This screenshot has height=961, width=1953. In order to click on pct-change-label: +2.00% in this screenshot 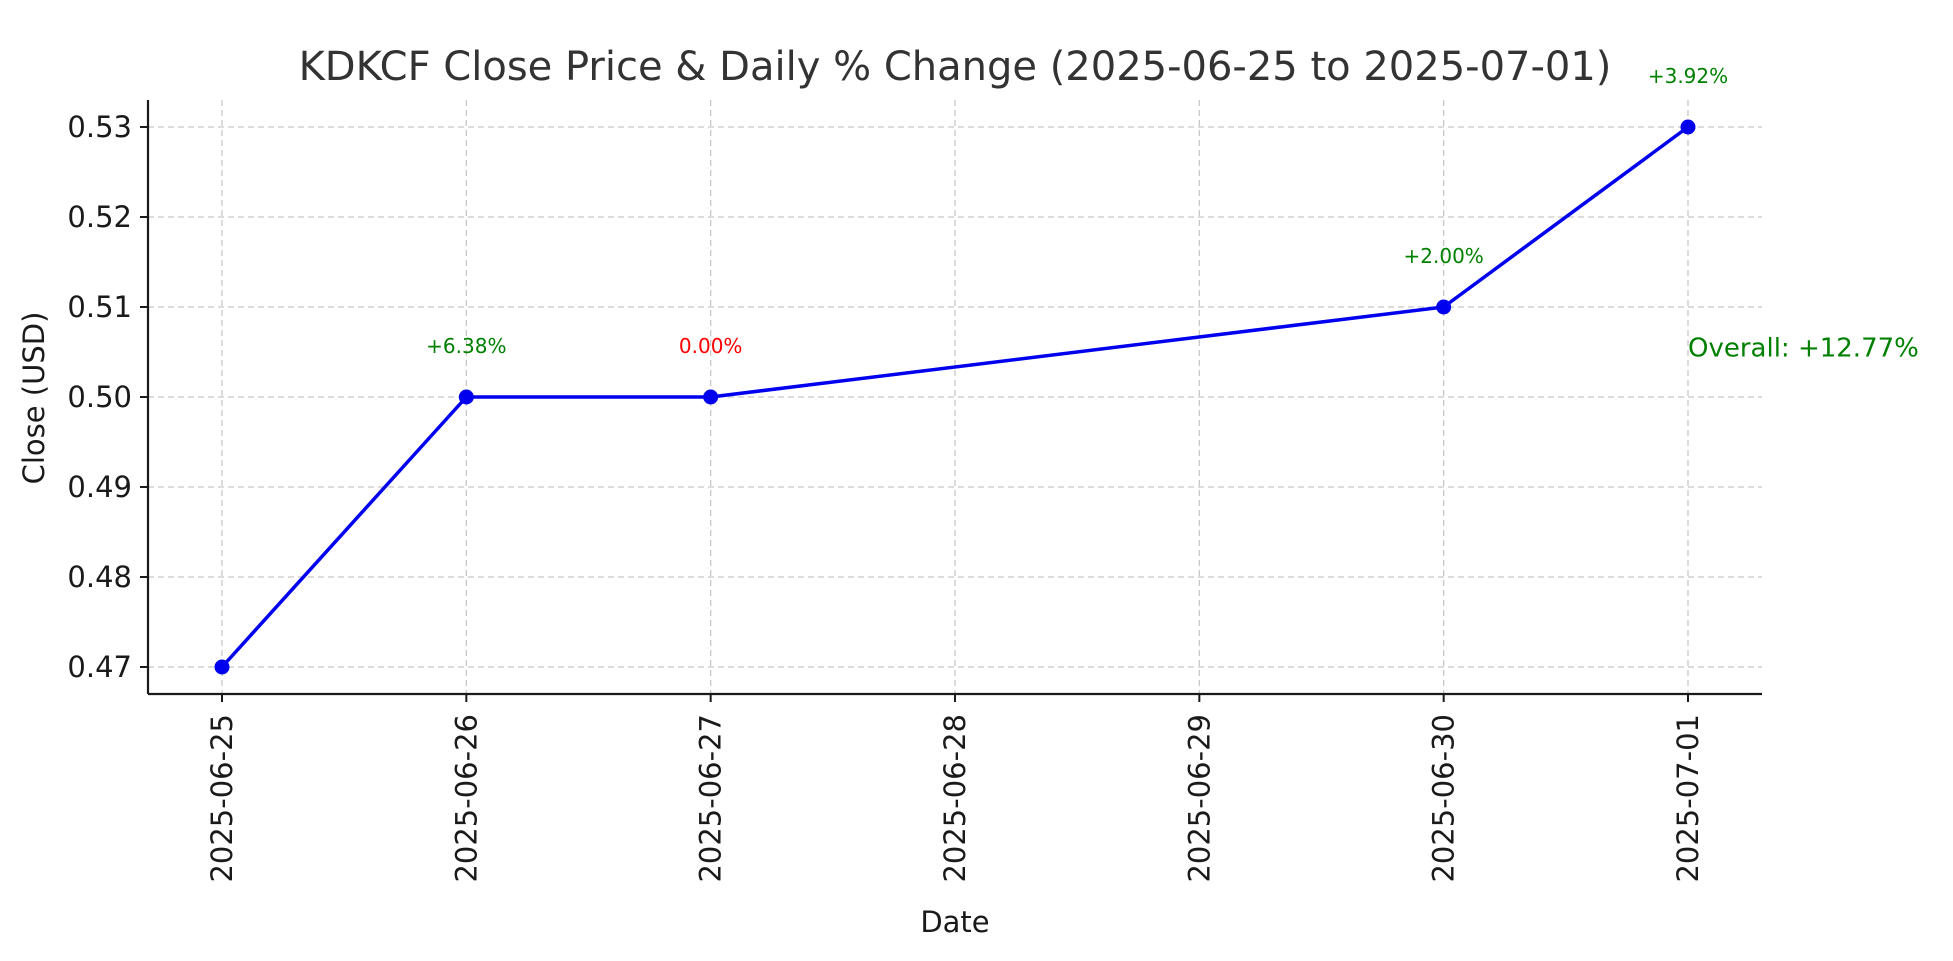, I will do `click(1444, 256)`.